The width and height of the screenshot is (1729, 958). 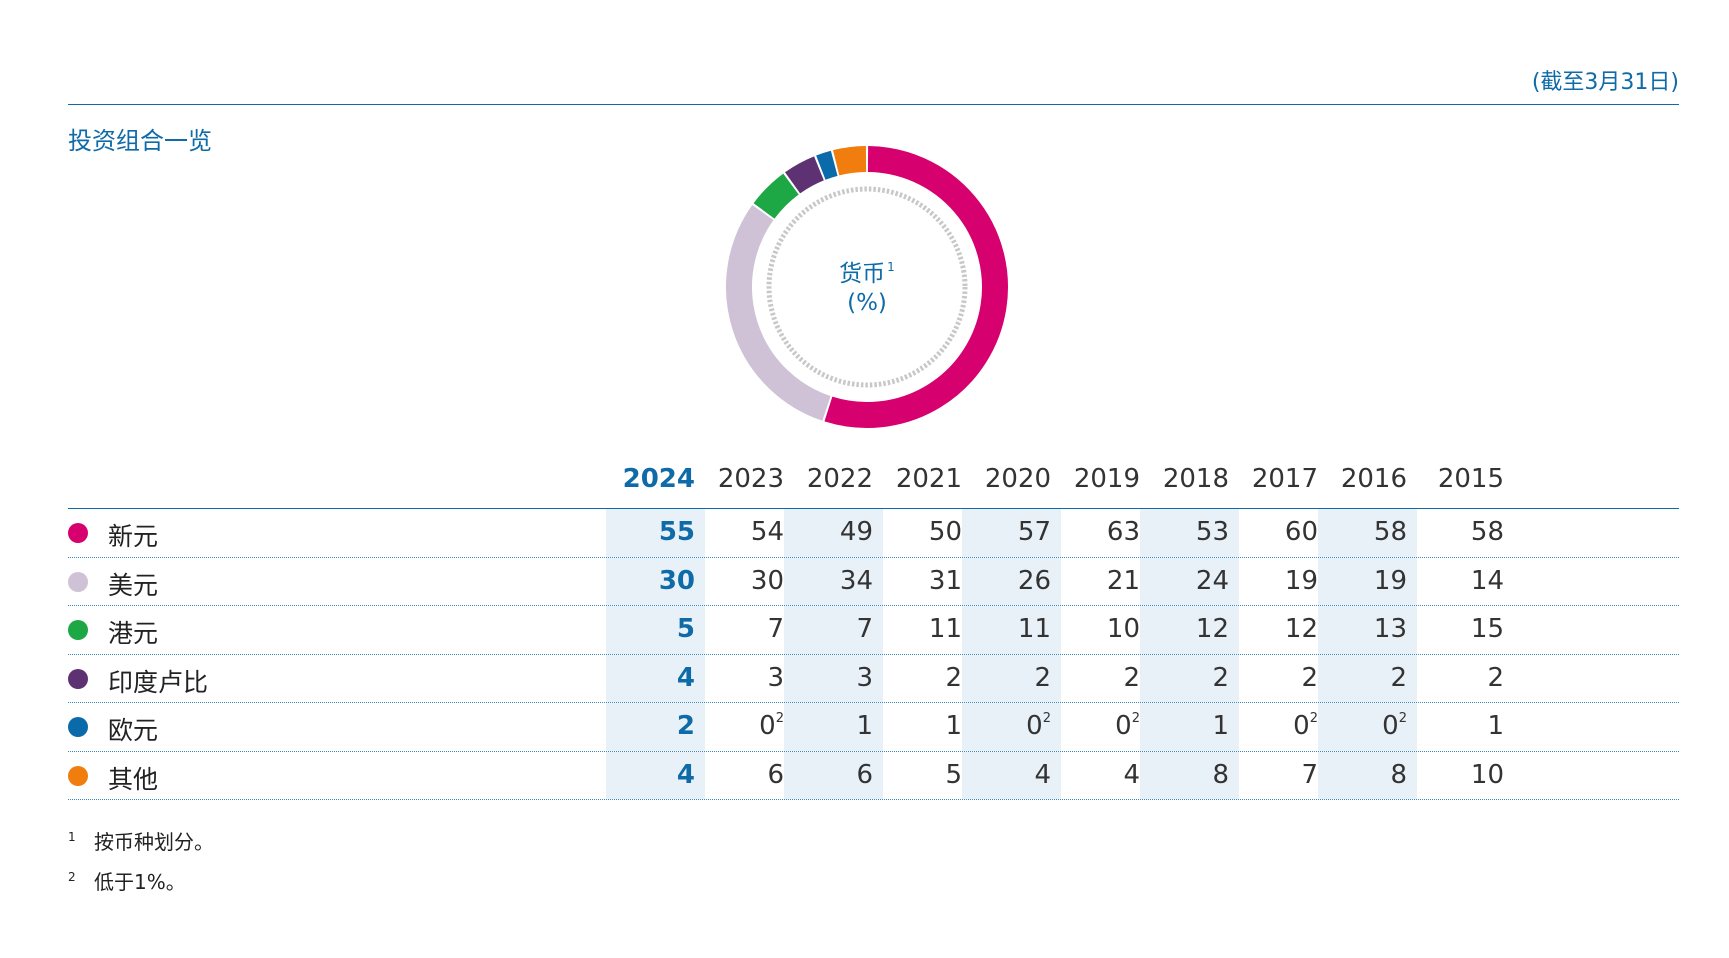 I want to click on table-cell: 14, so click(x=1454, y=581).